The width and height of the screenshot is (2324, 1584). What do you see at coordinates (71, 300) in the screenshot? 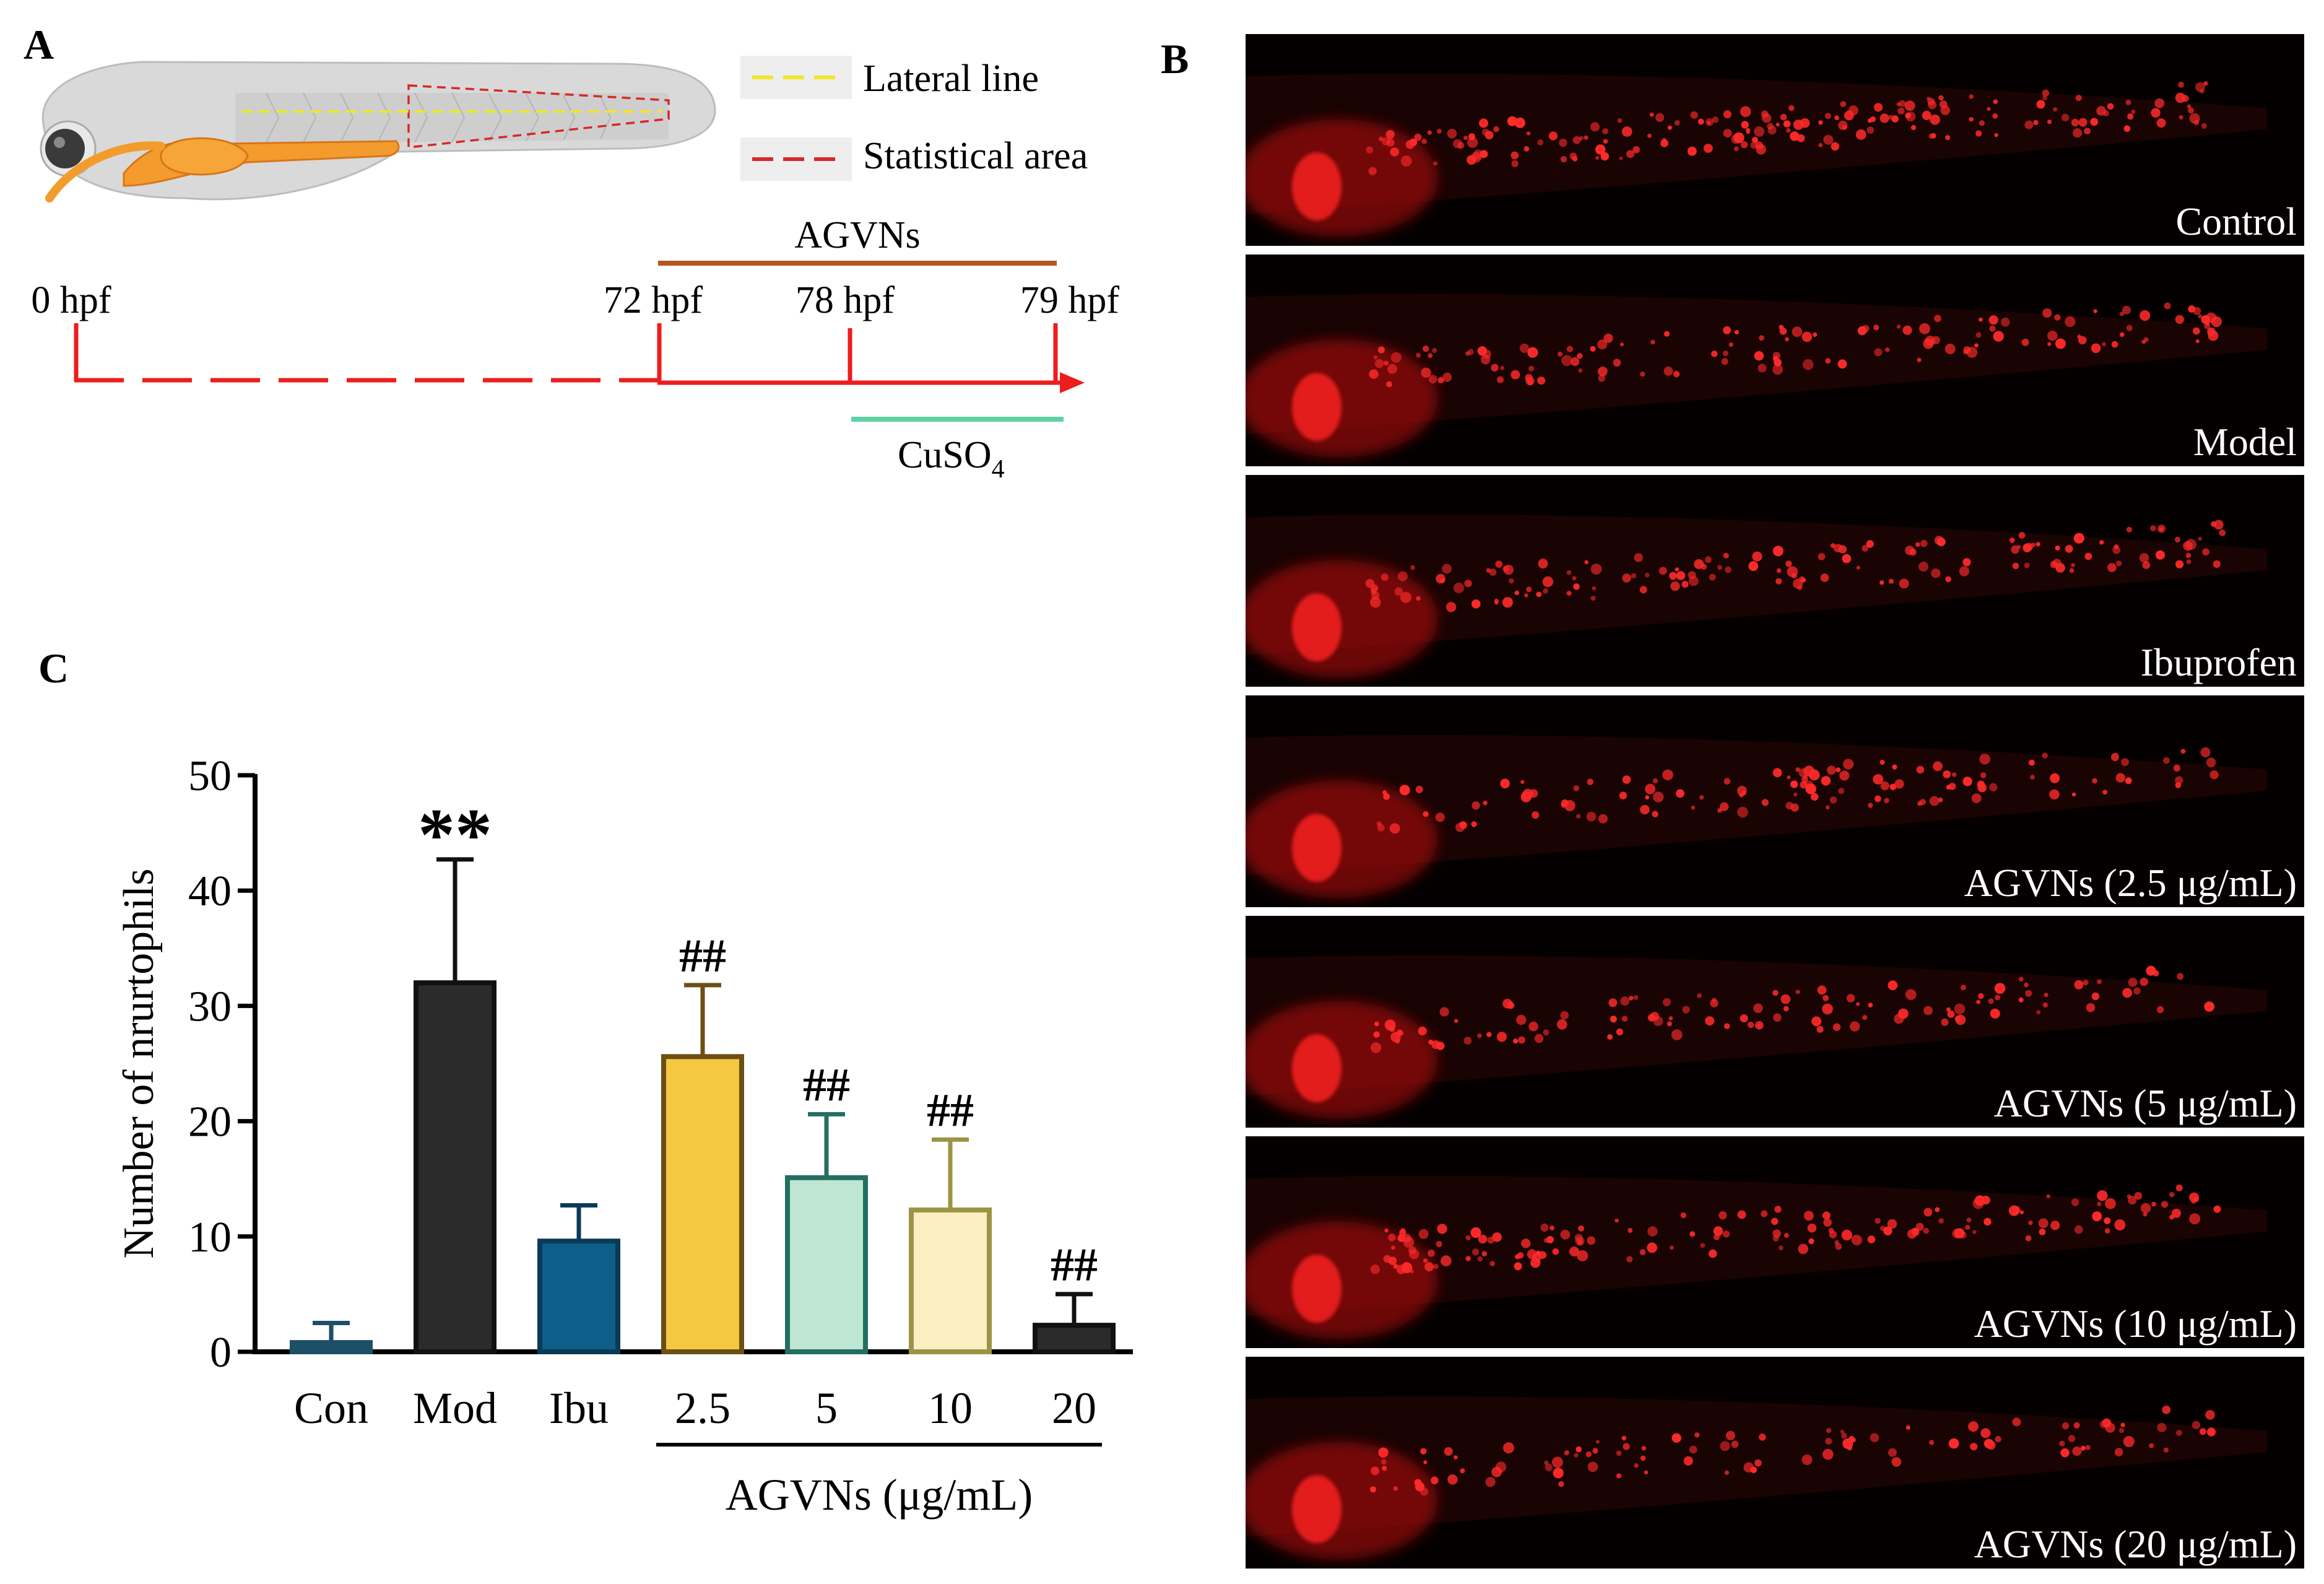
I see `timeline-tick-0hpf: 0 hpf` at bounding box center [71, 300].